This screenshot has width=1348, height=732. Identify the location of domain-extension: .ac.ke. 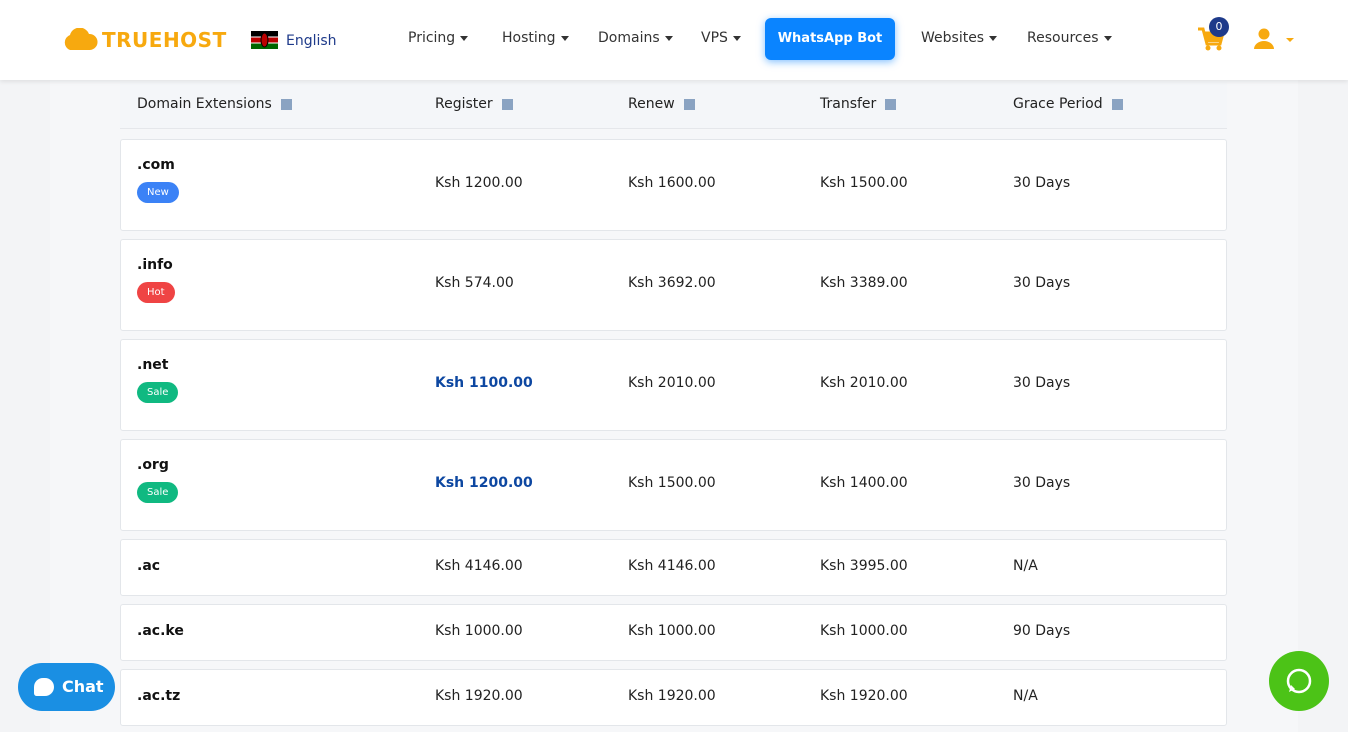
(160, 630).